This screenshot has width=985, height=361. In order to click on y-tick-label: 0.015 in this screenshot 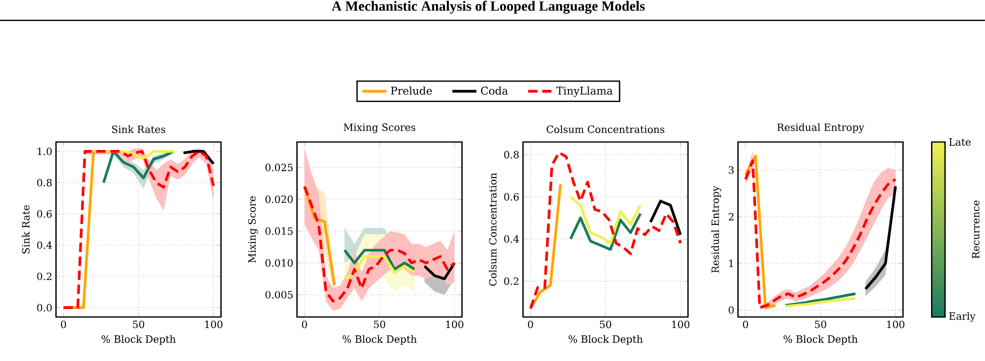, I will do `click(279, 231)`.